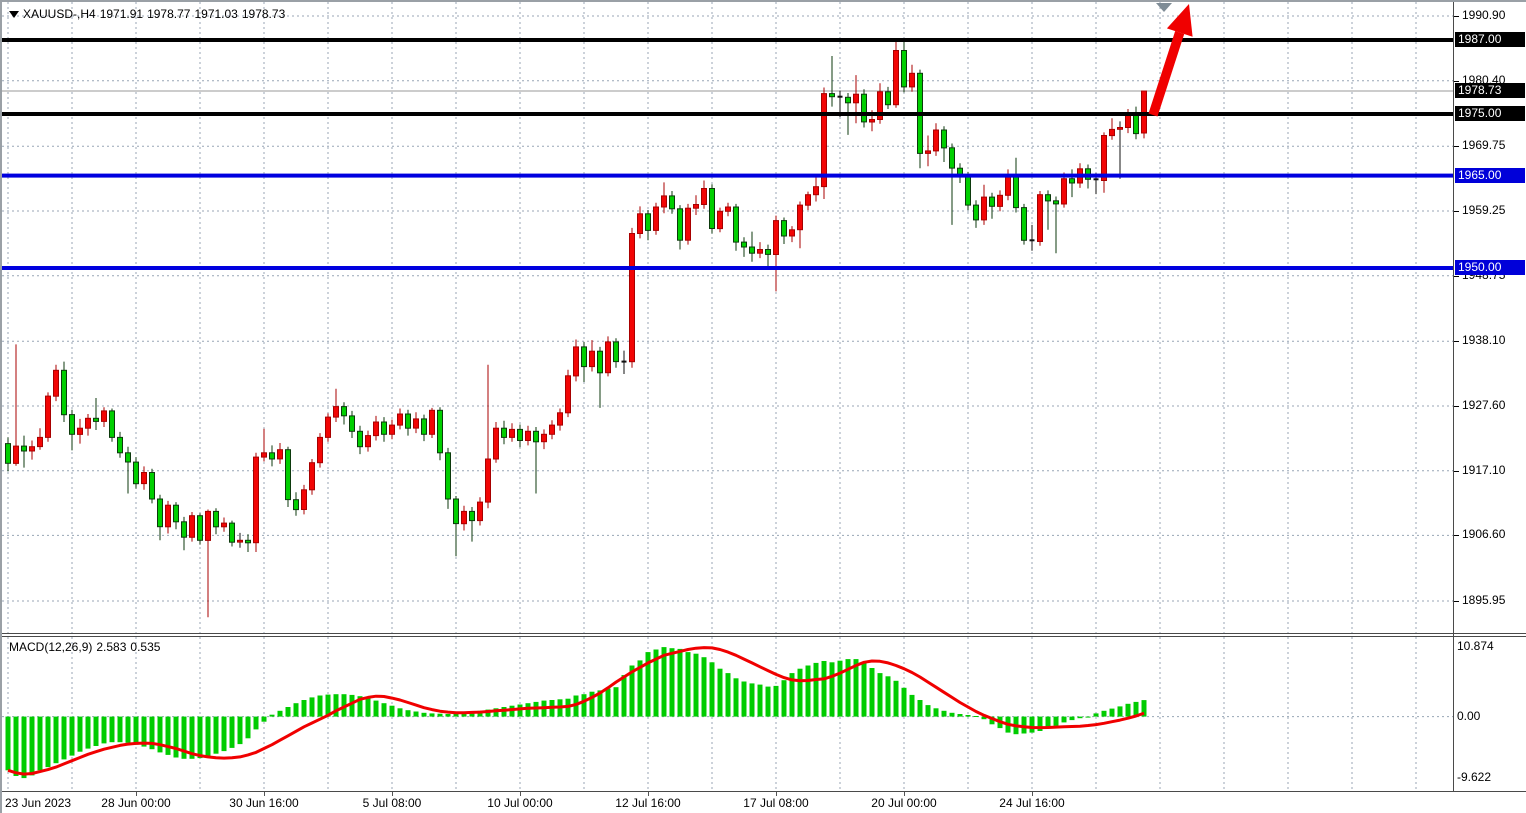 The image size is (1526, 813). What do you see at coordinates (1484, 534) in the screenshot?
I see `price-tick-label: 1906.60` at bounding box center [1484, 534].